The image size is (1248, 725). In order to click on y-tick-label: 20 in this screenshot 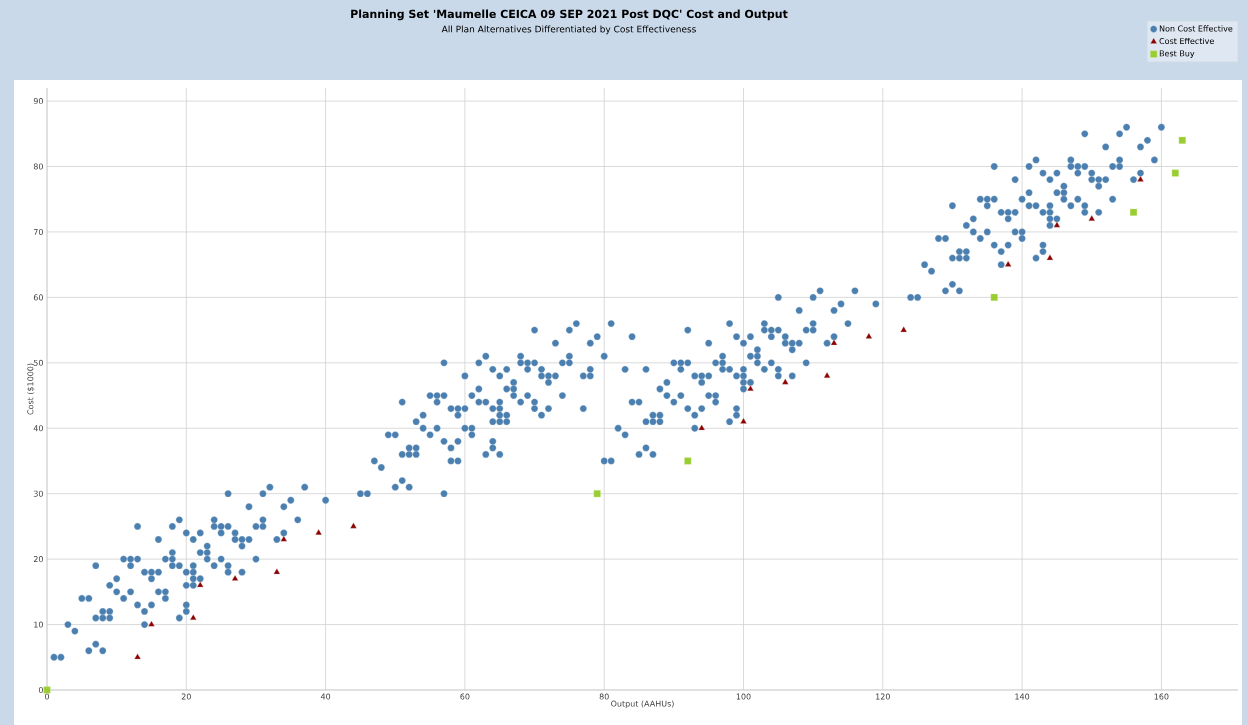, I will do `click(38, 559)`.